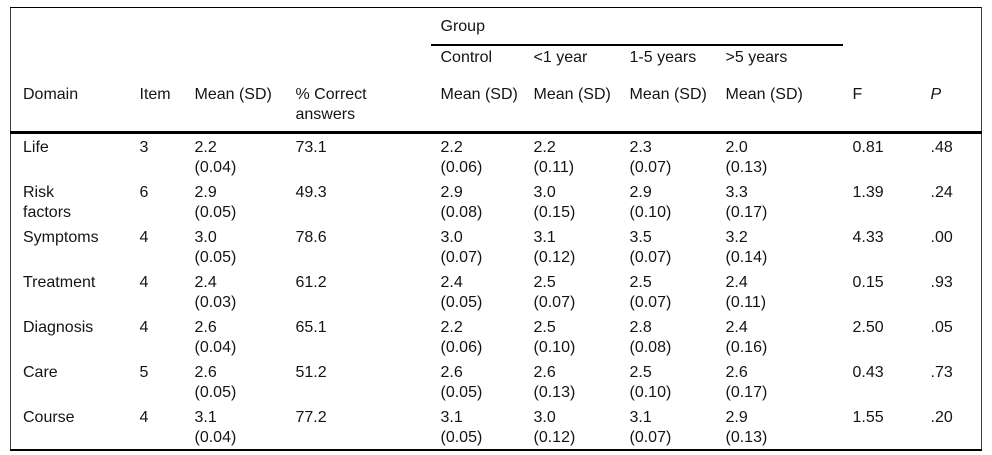 The height and width of the screenshot is (455, 992). Describe the element at coordinates (941, 417) in the screenshot. I see `cell-p: .20` at that location.